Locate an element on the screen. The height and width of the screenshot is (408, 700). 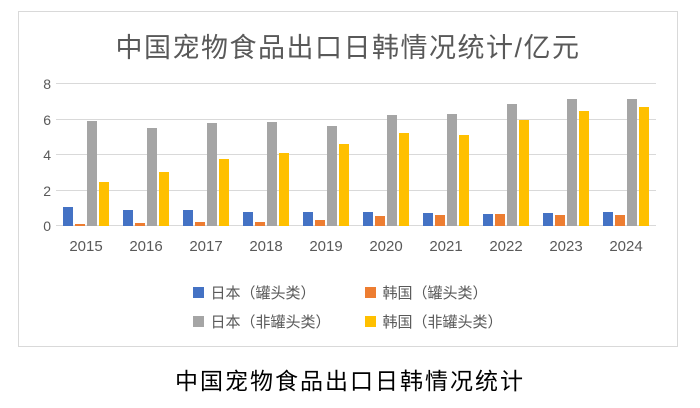
legend-item: 韩国（非罐头类） is located at coordinates (434, 321).